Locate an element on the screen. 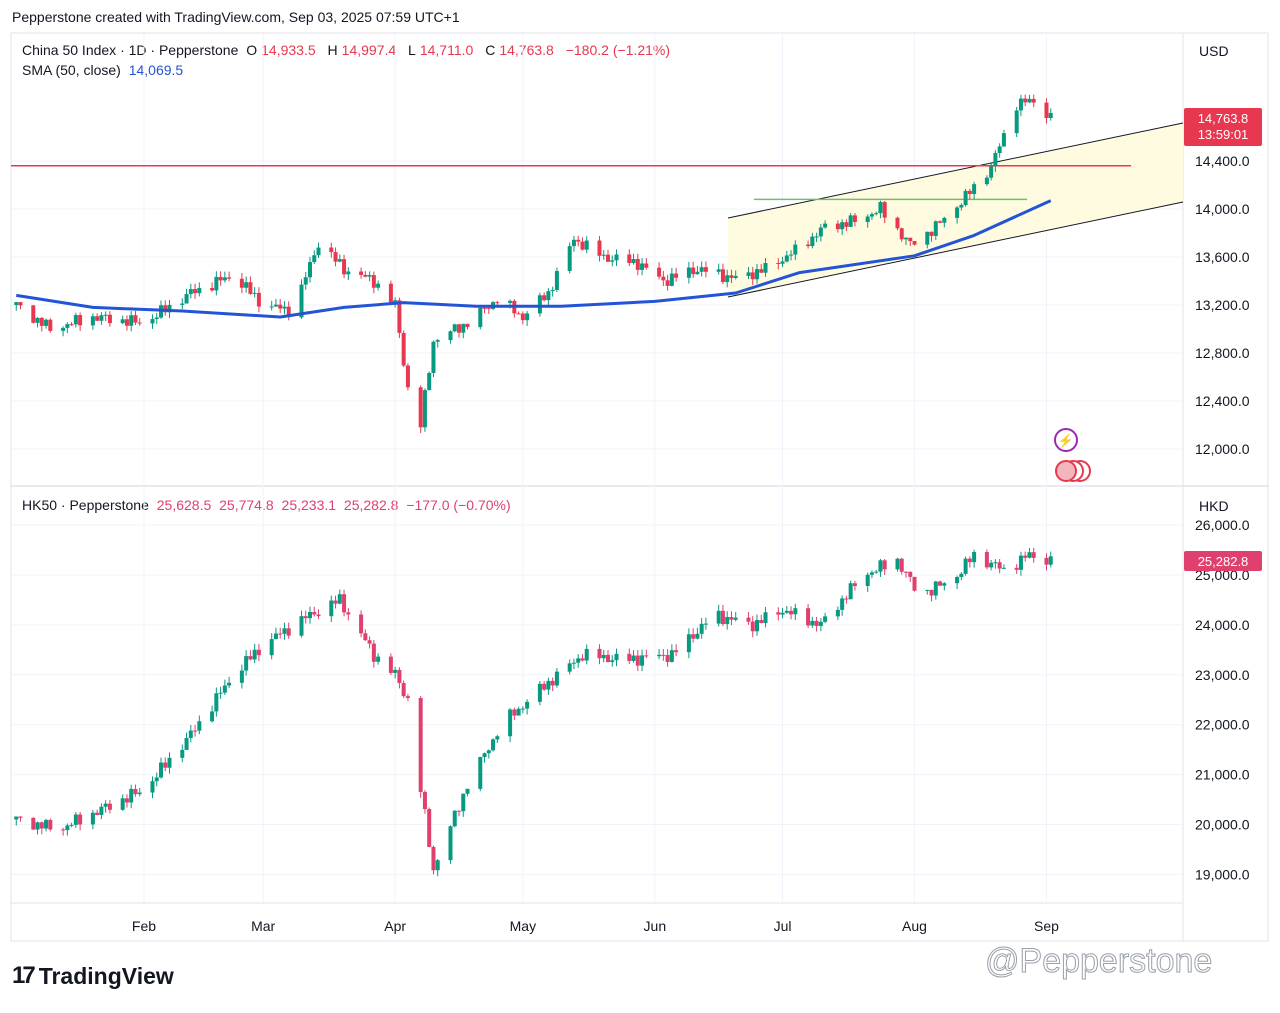 This screenshot has height=1013, width=1280. x-label: Jul is located at coordinates (783, 926).